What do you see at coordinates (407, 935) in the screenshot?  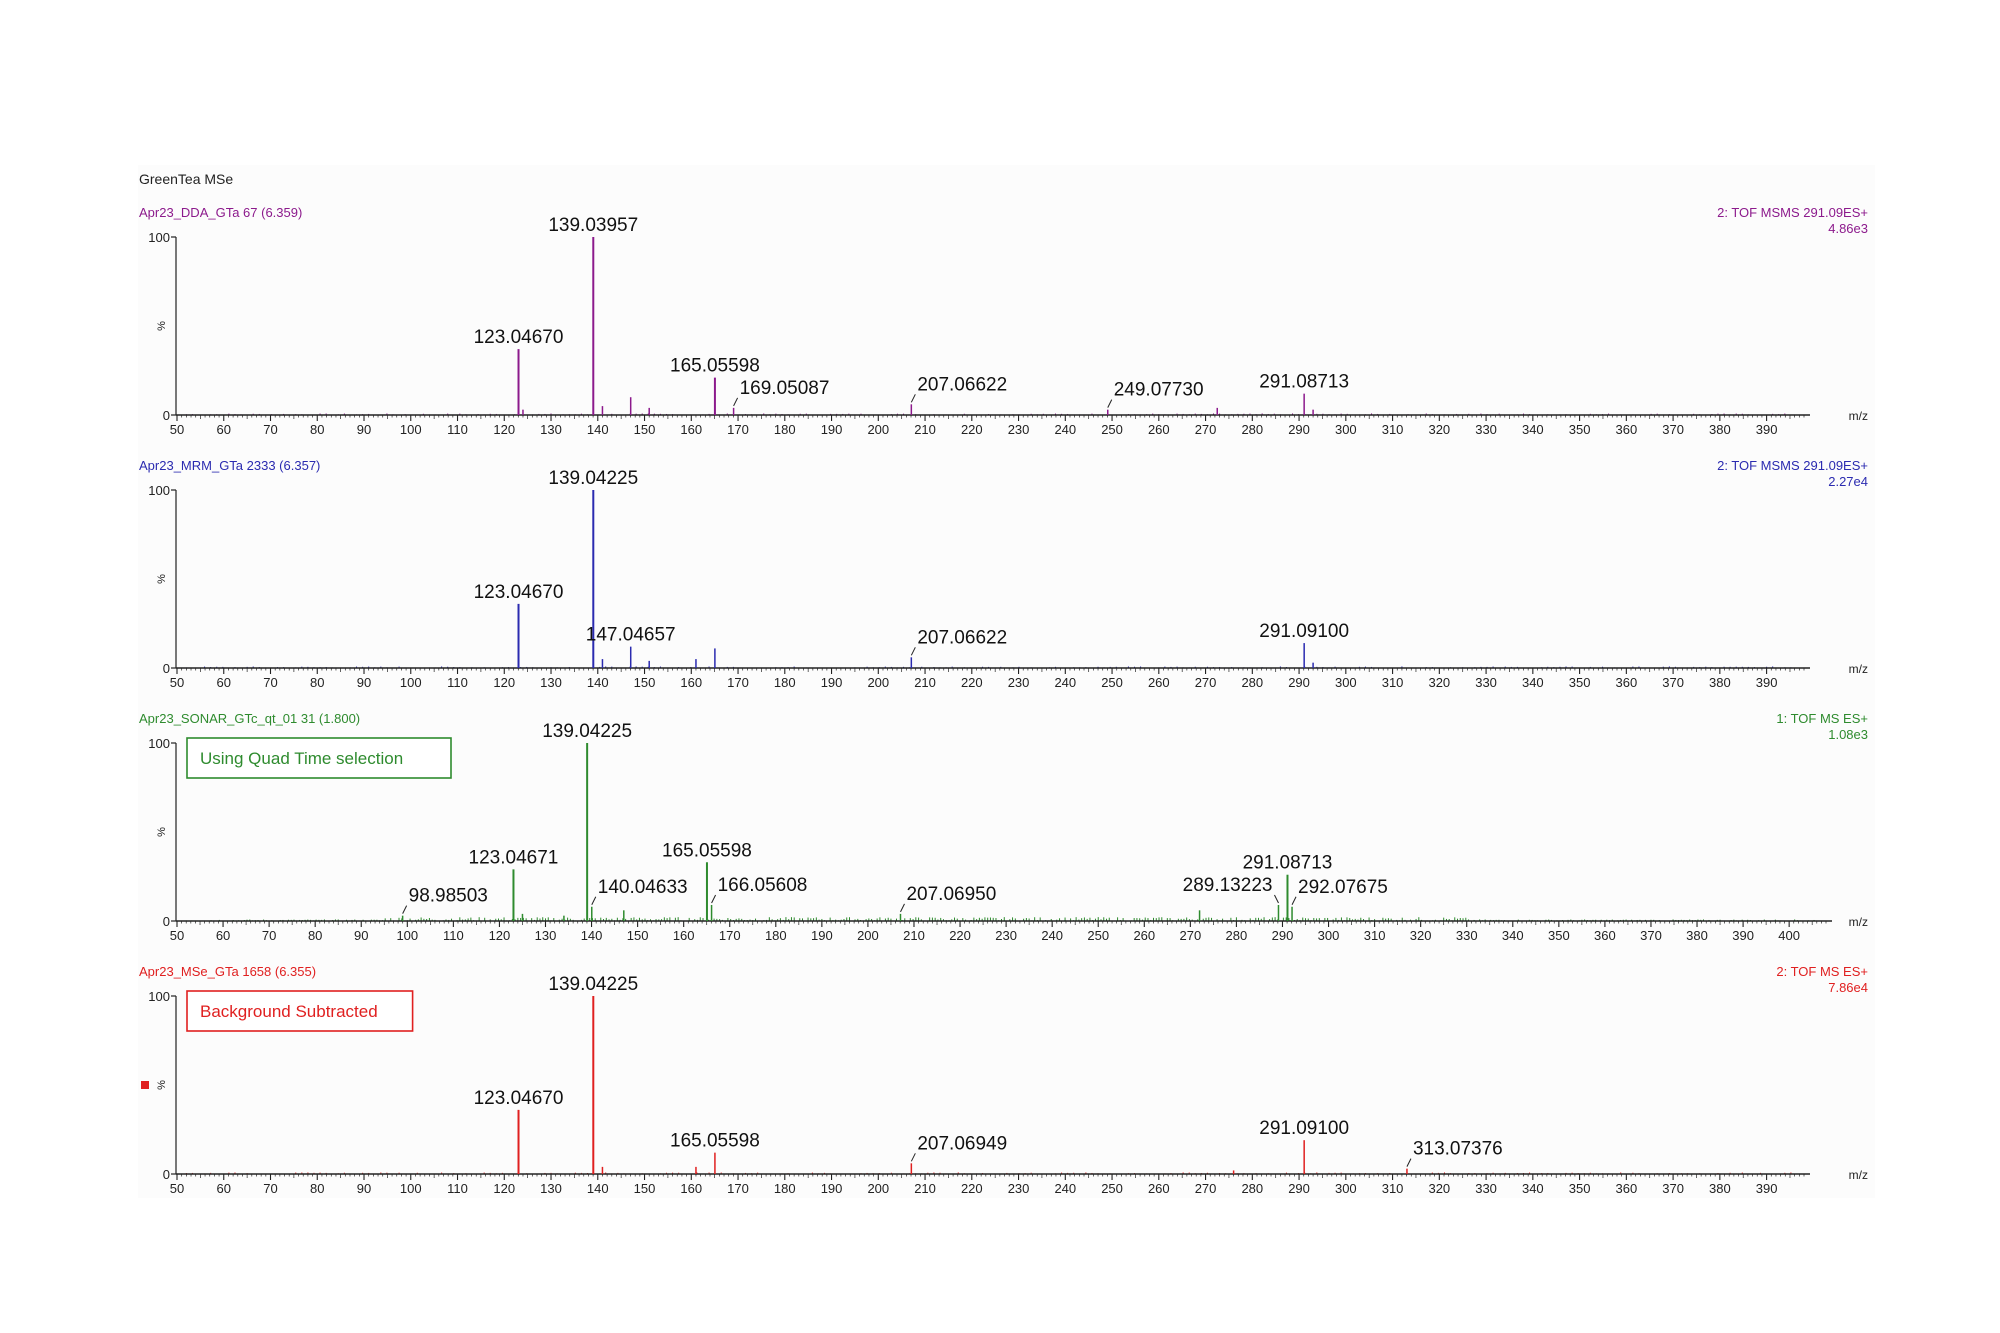 I see `x-tick-label: 100` at bounding box center [407, 935].